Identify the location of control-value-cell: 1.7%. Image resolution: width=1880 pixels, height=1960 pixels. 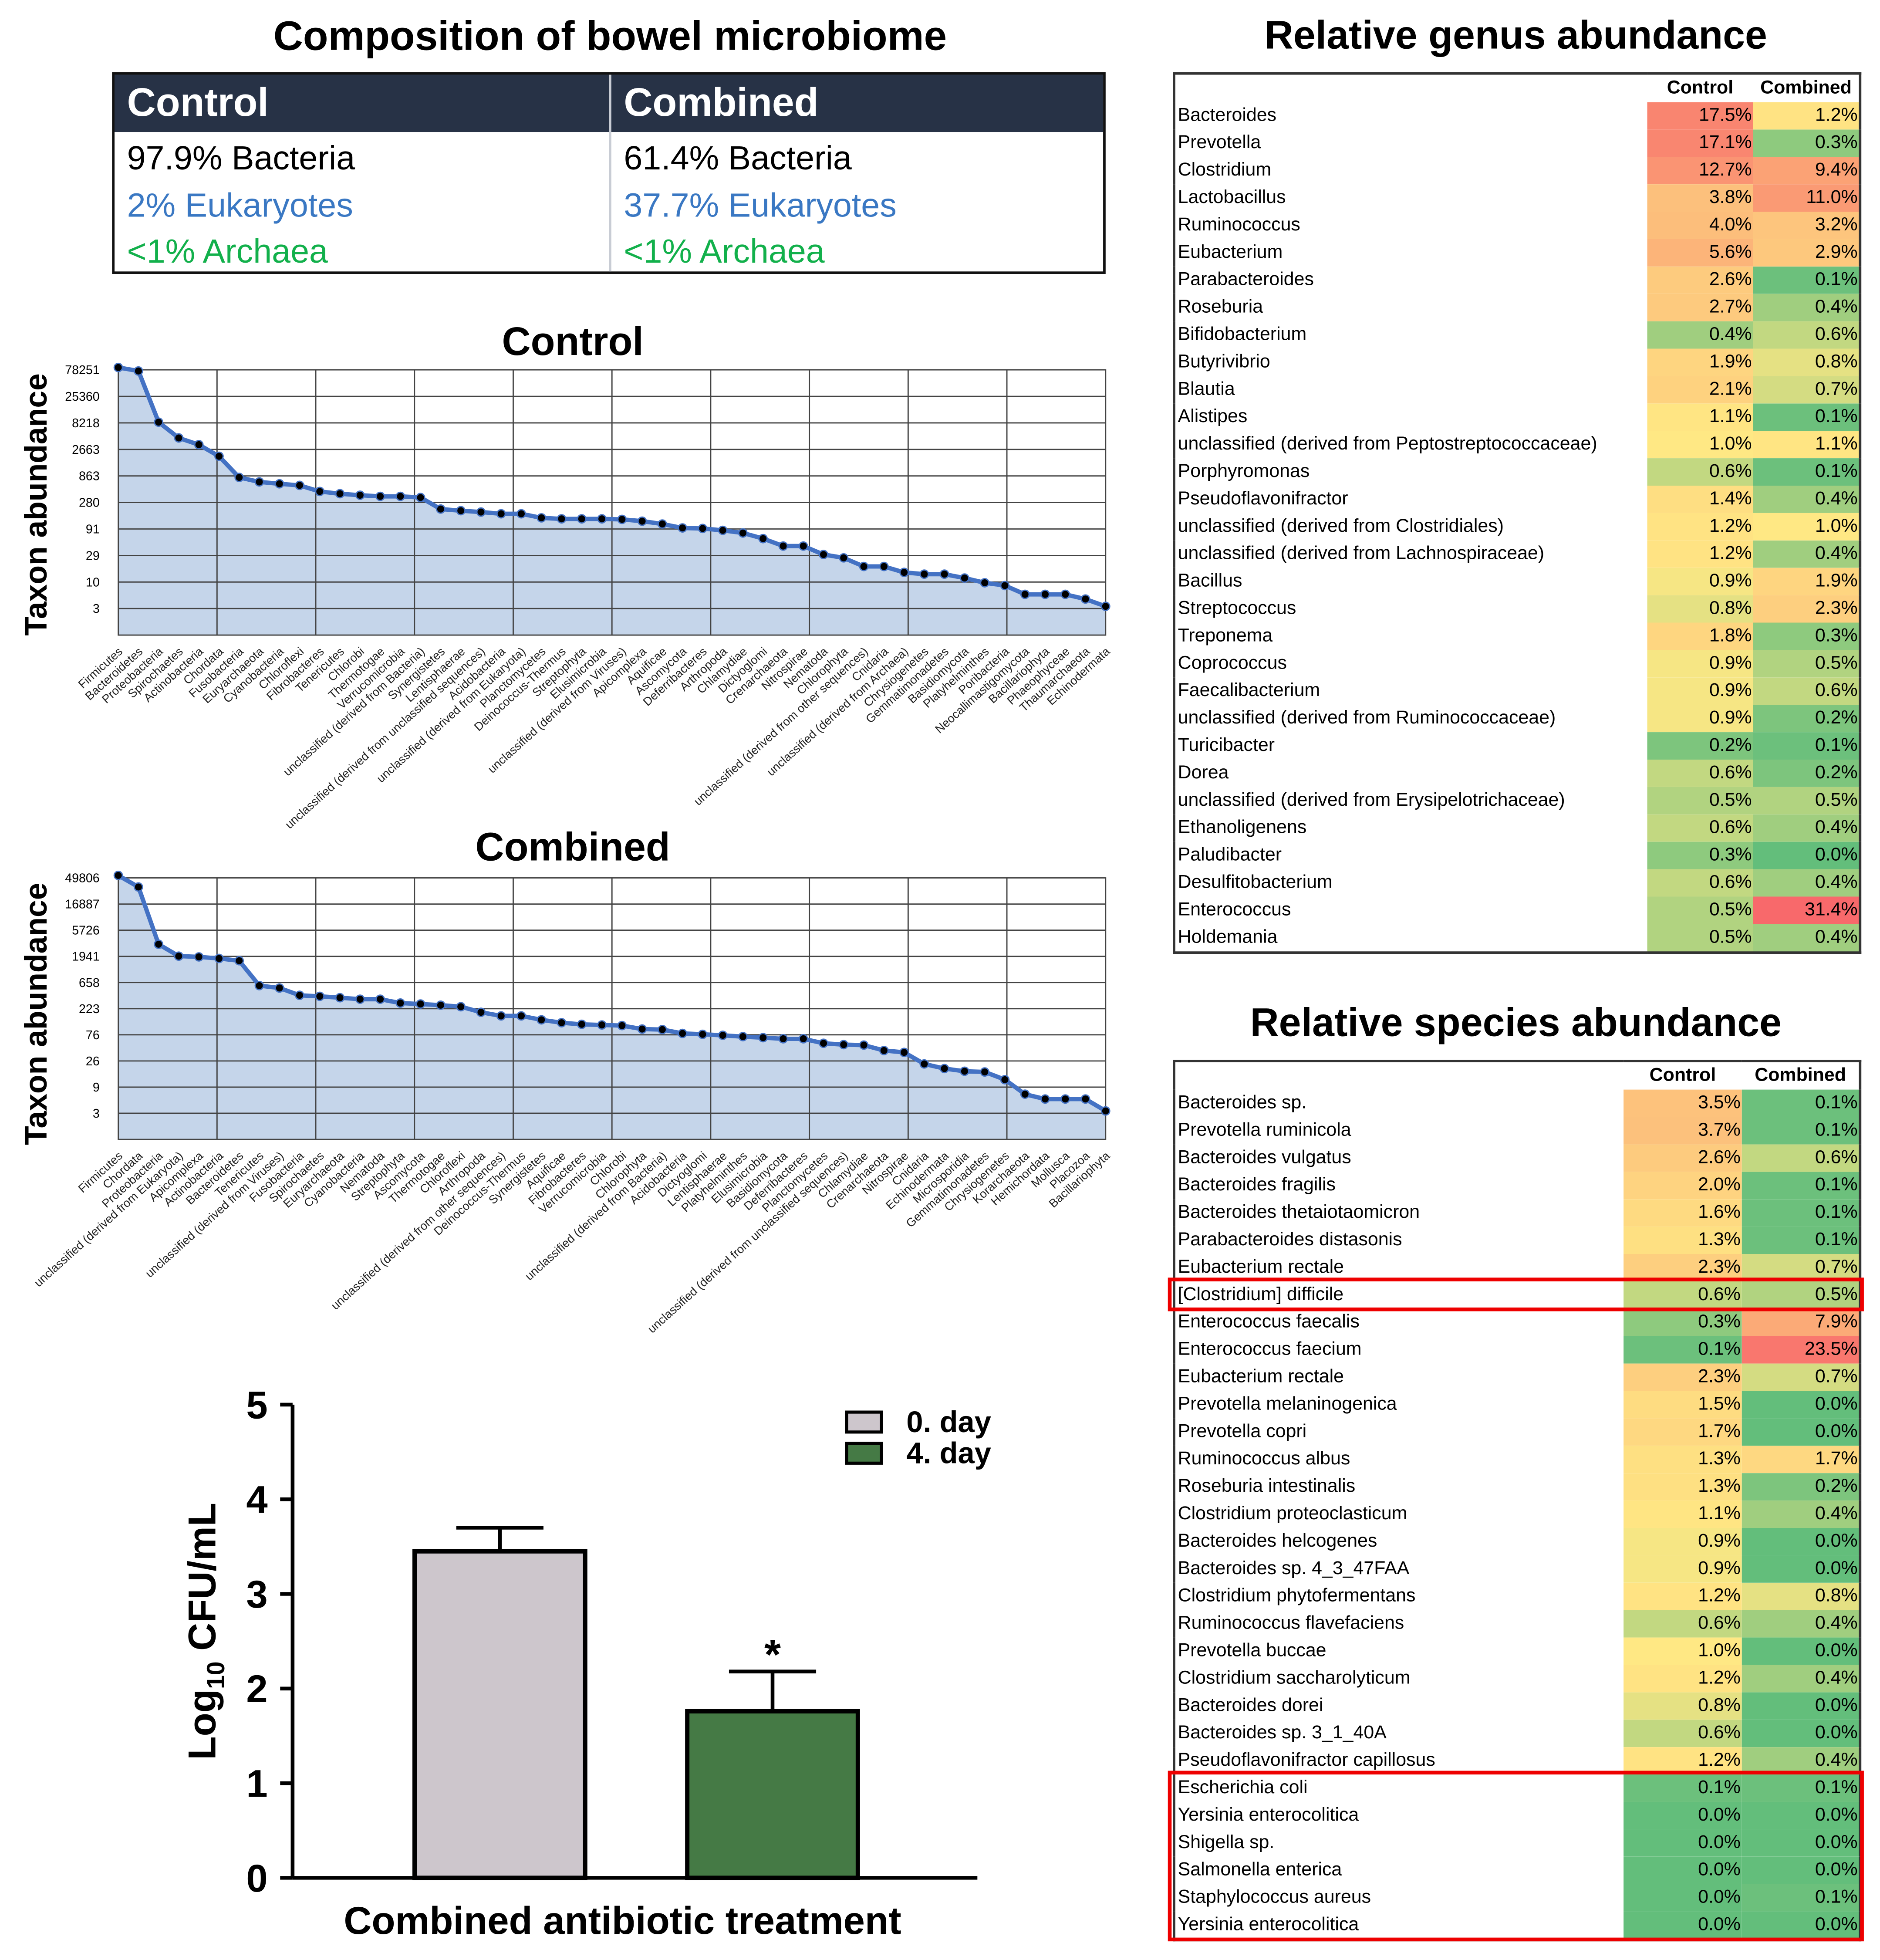
(1682, 1432).